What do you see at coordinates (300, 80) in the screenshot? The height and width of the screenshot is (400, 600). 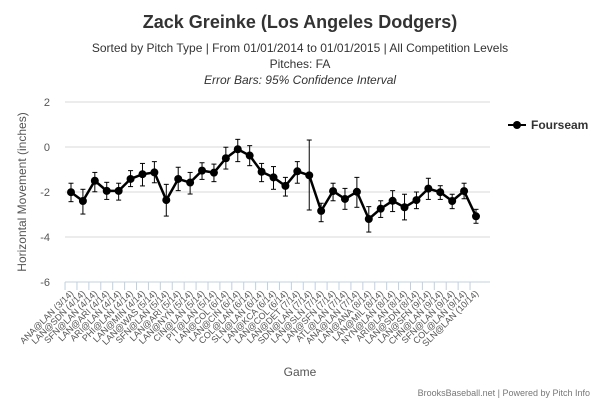 I see `chart-subtitle-3: Error Bars: 95% Confidence Interval` at bounding box center [300, 80].